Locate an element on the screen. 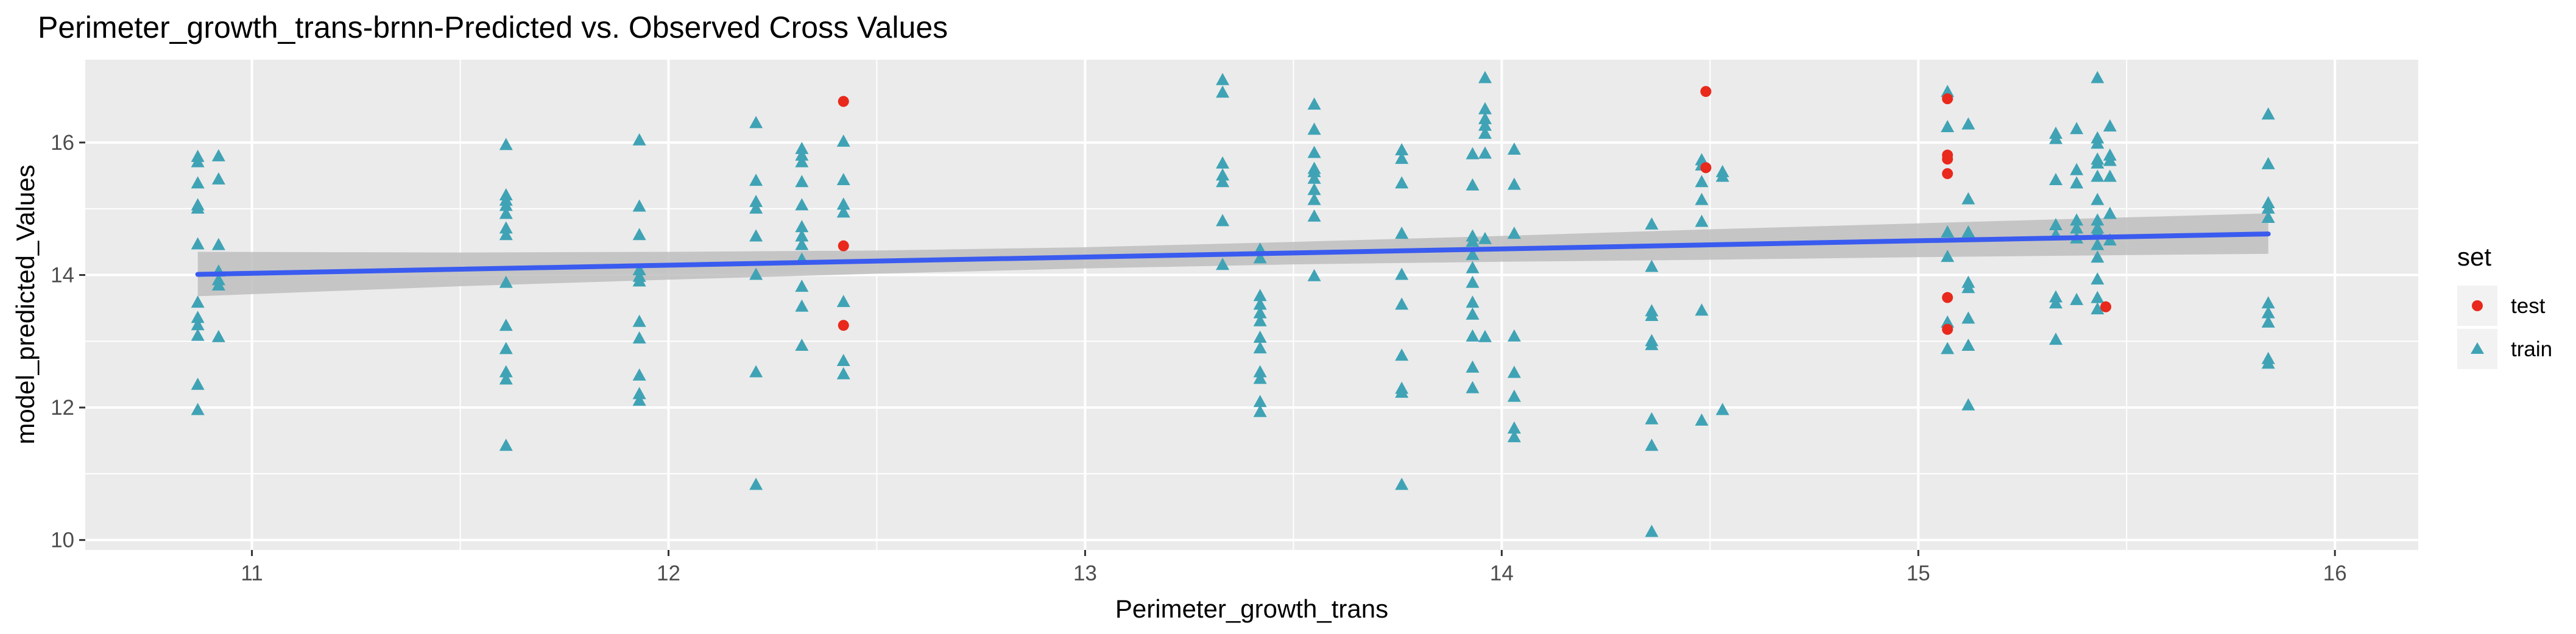 Image resolution: width=2576 pixels, height=634 pixels. x-tick-label: 14 is located at coordinates (1502, 573).